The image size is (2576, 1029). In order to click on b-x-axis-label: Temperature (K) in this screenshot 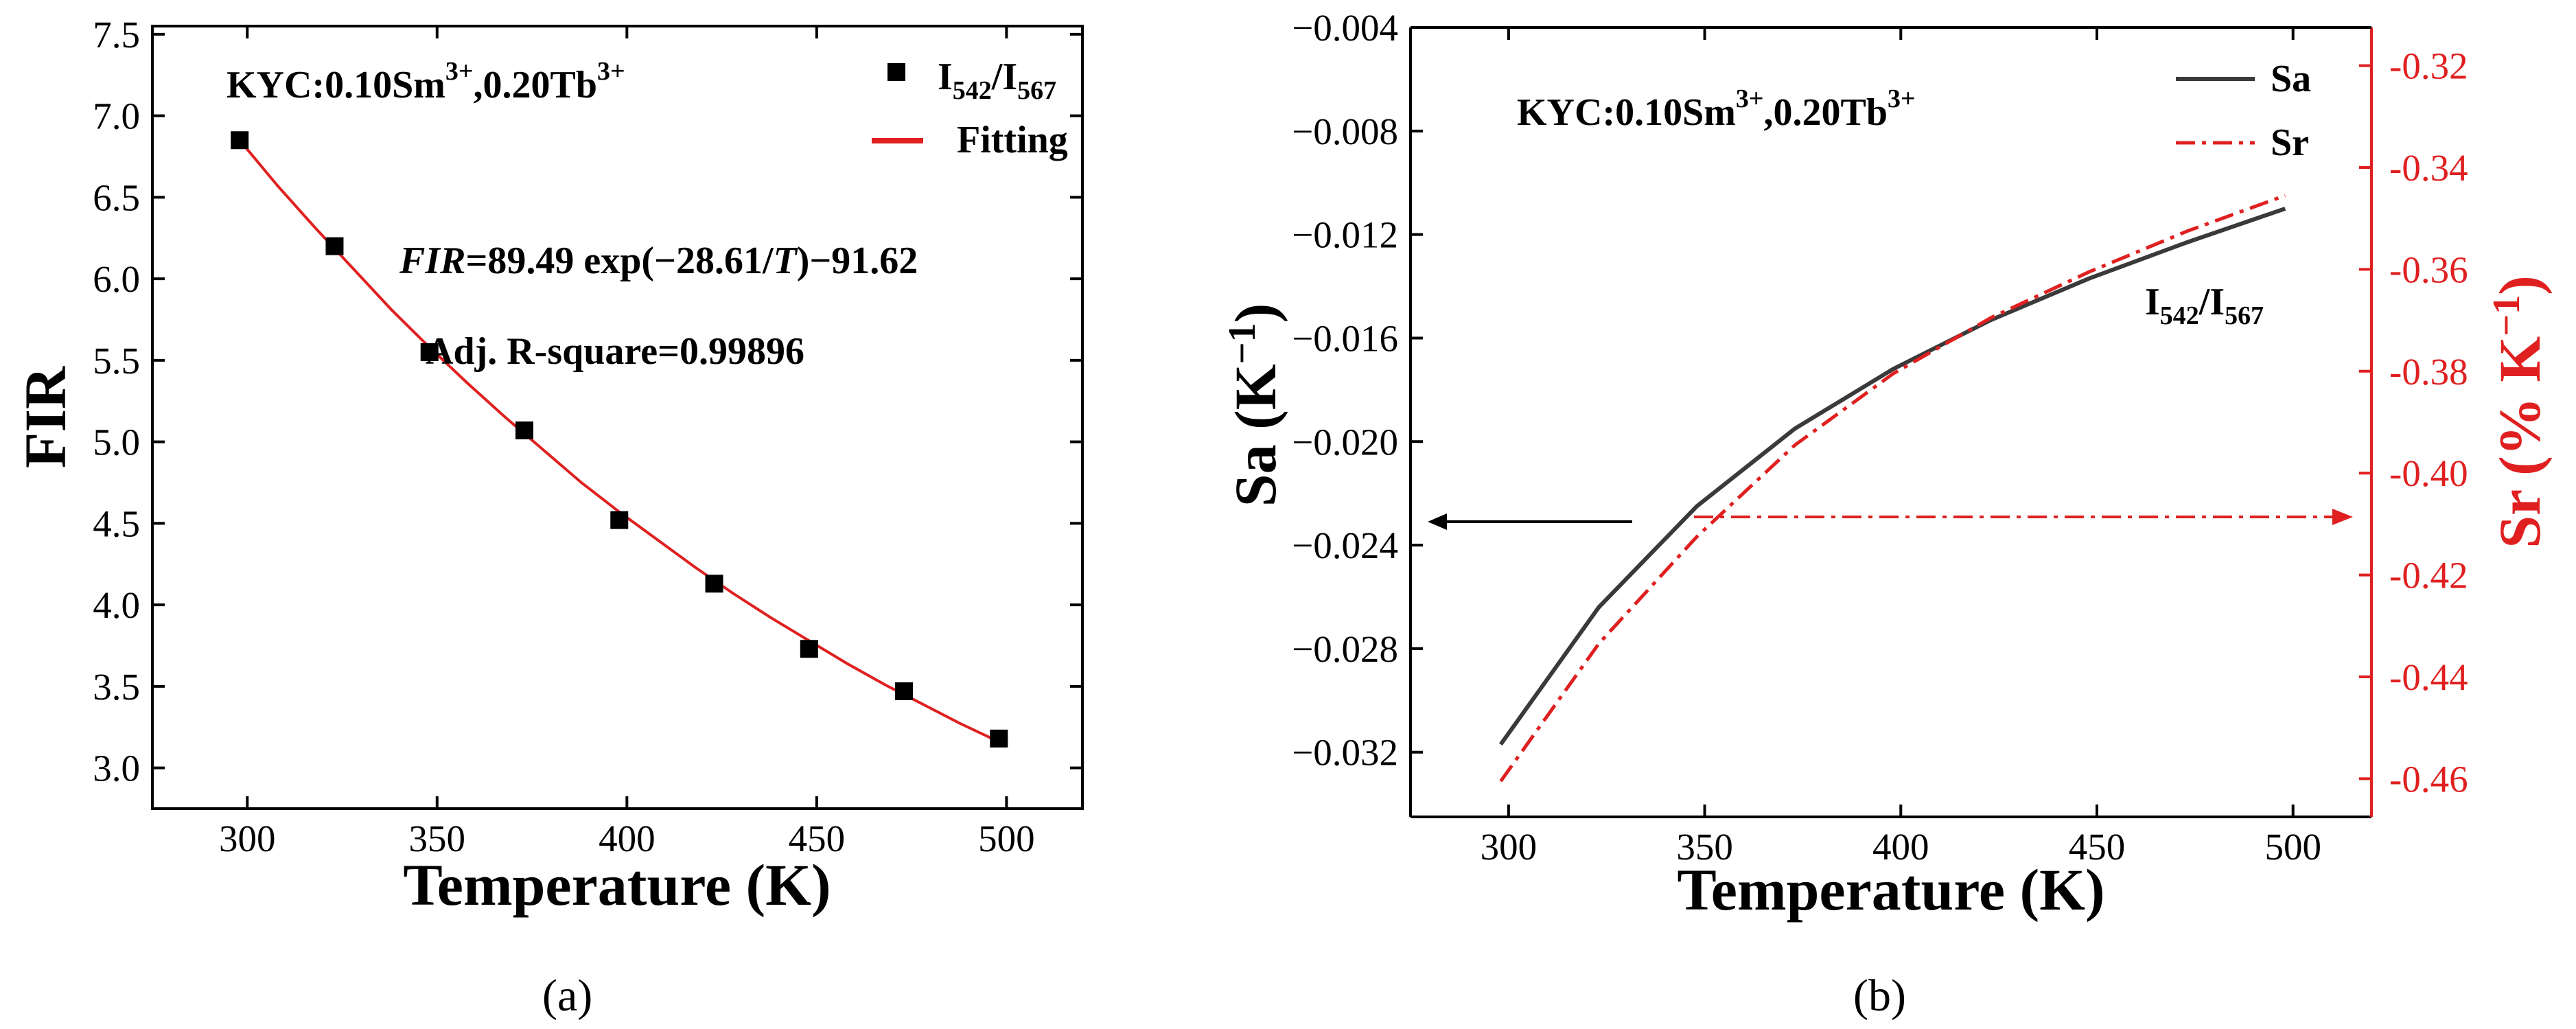, I will do `click(1890, 890)`.